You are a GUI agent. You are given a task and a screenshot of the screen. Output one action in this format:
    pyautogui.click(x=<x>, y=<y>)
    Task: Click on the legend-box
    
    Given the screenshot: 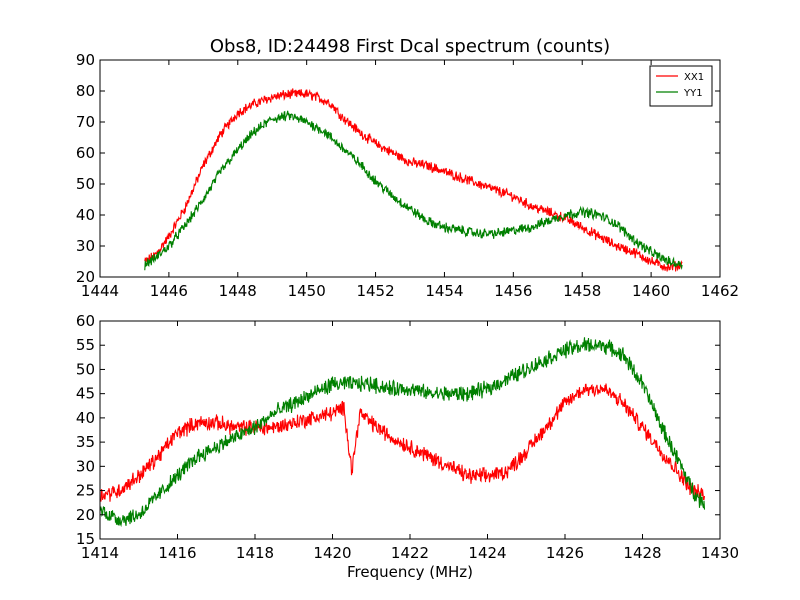 What is the action you would take?
    pyautogui.click(x=681, y=86)
    